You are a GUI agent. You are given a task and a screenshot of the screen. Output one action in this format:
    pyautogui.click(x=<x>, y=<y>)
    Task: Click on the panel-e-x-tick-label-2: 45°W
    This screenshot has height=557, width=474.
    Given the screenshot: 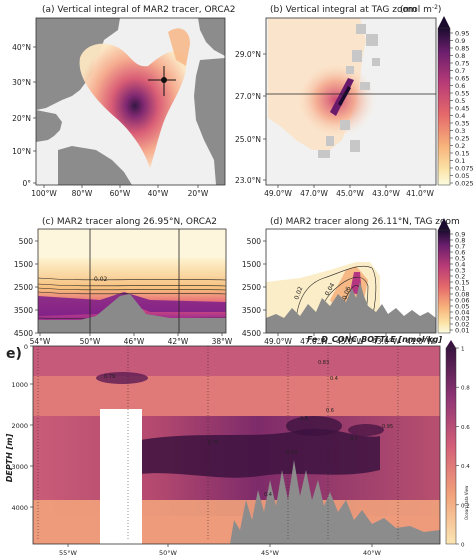 What is the action you would take?
    pyautogui.click(x=270, y=553)
    